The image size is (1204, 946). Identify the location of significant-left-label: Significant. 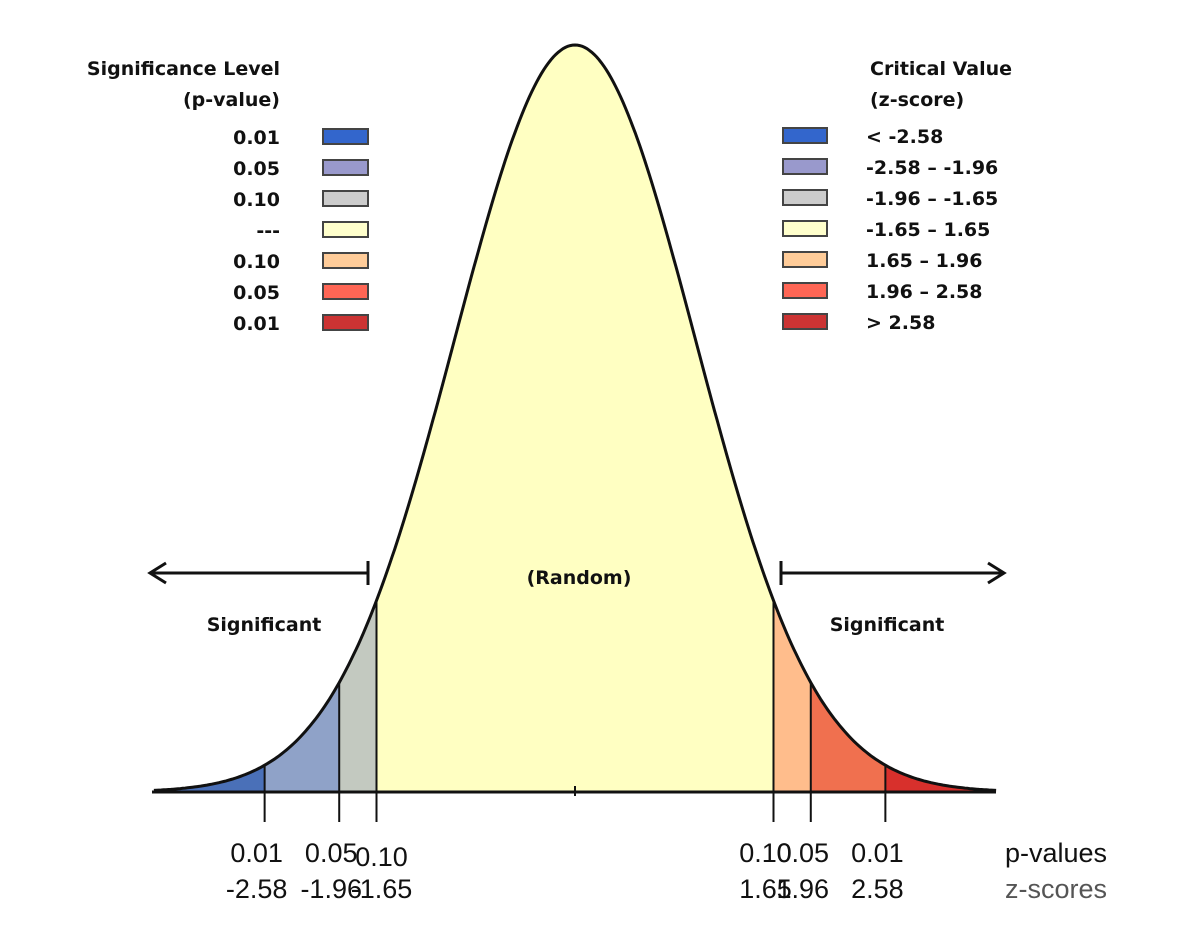
(264, 625).